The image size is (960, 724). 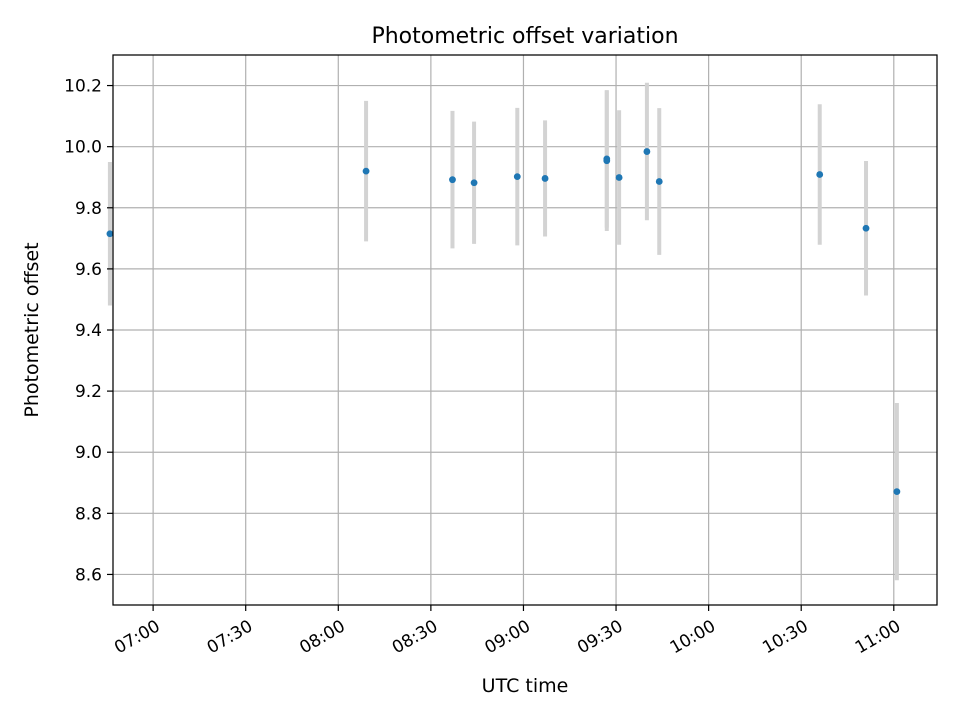 I want to click on x-axis-label: UTC time, so click(x=525, y=686).